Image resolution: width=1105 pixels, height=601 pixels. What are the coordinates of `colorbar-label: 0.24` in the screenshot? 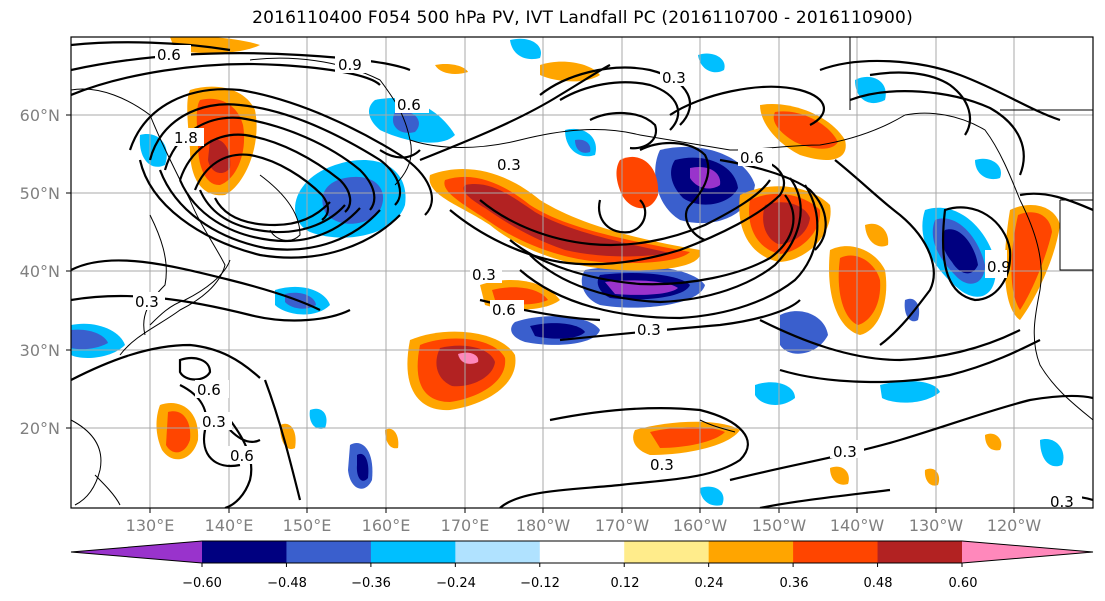 It's located at (709, 583).